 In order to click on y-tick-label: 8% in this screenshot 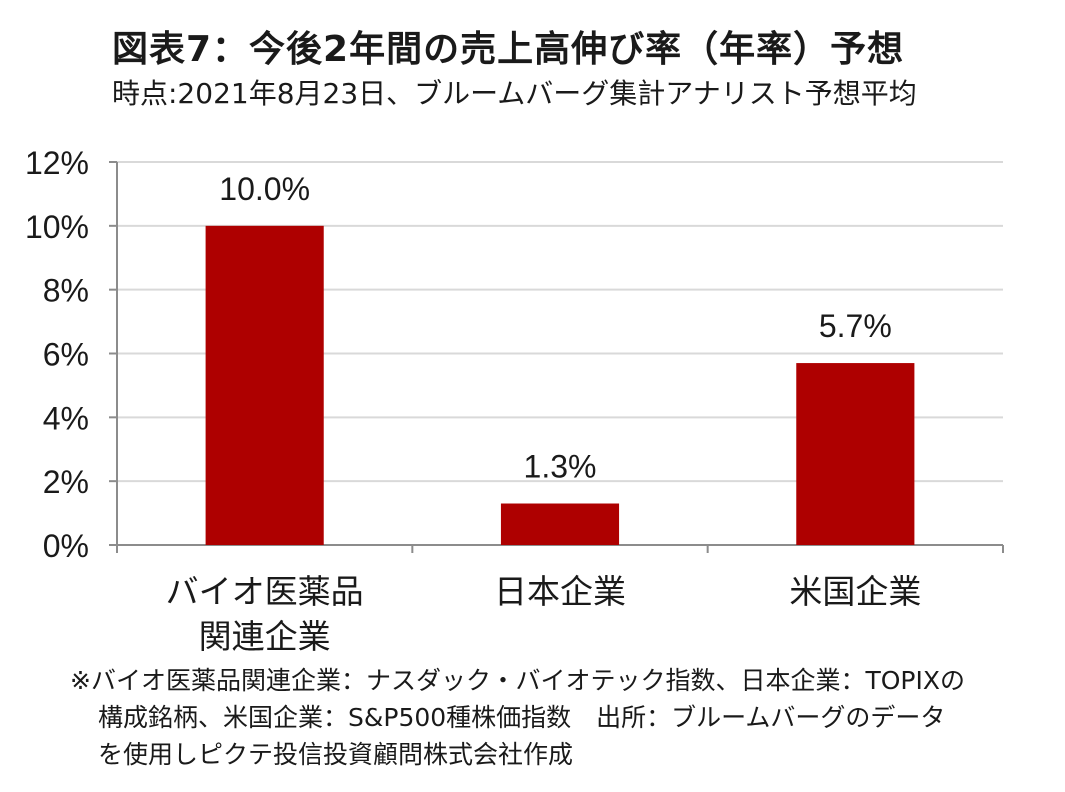, I will do `click(66, 291)`.